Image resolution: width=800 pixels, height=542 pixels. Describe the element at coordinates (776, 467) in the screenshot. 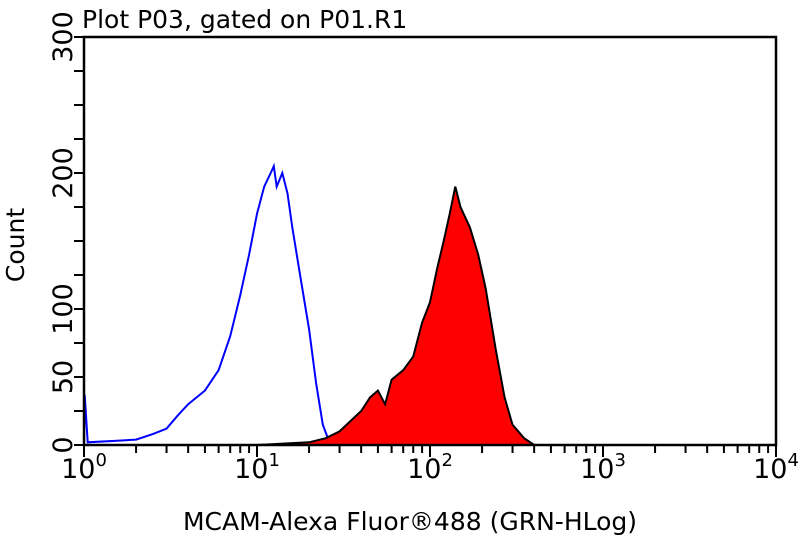

I see `x-tick-label: 10⁴` at that location.